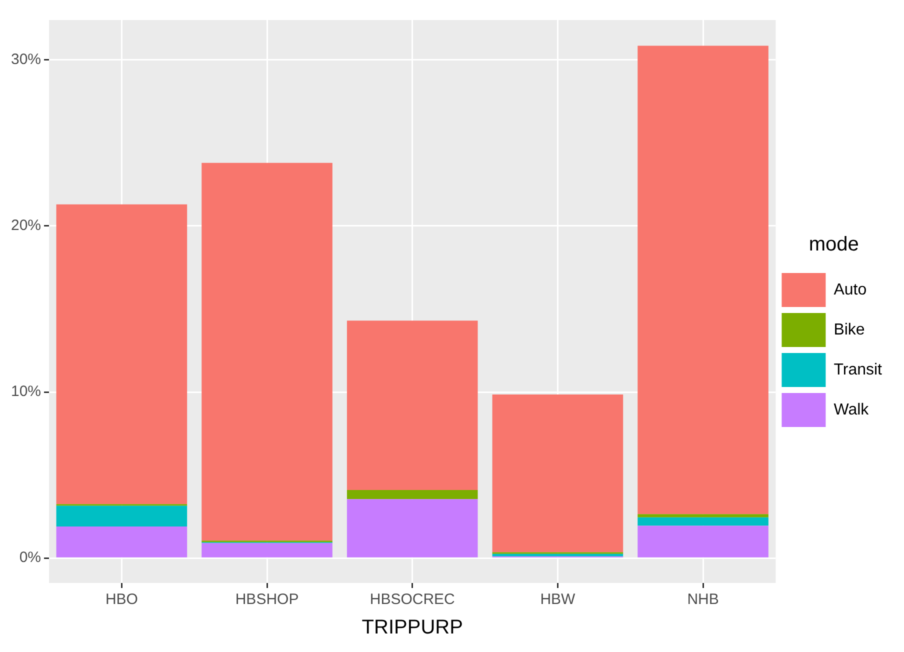 The height and width of the screenshot is (652, 904). I want to click on legend-label: Auto, so click(850, 289).